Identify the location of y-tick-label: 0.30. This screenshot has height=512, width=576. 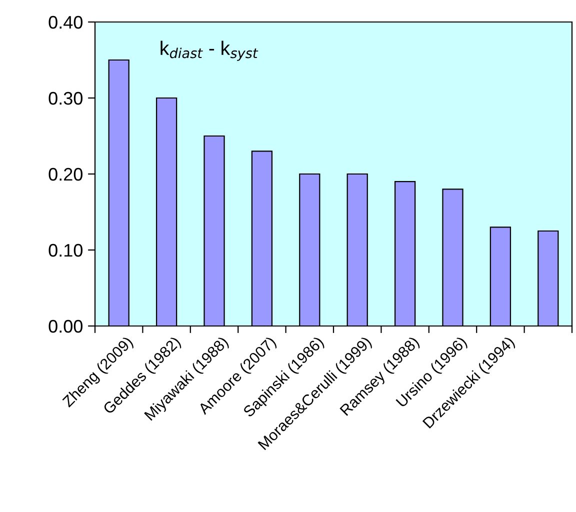
(65, 98).